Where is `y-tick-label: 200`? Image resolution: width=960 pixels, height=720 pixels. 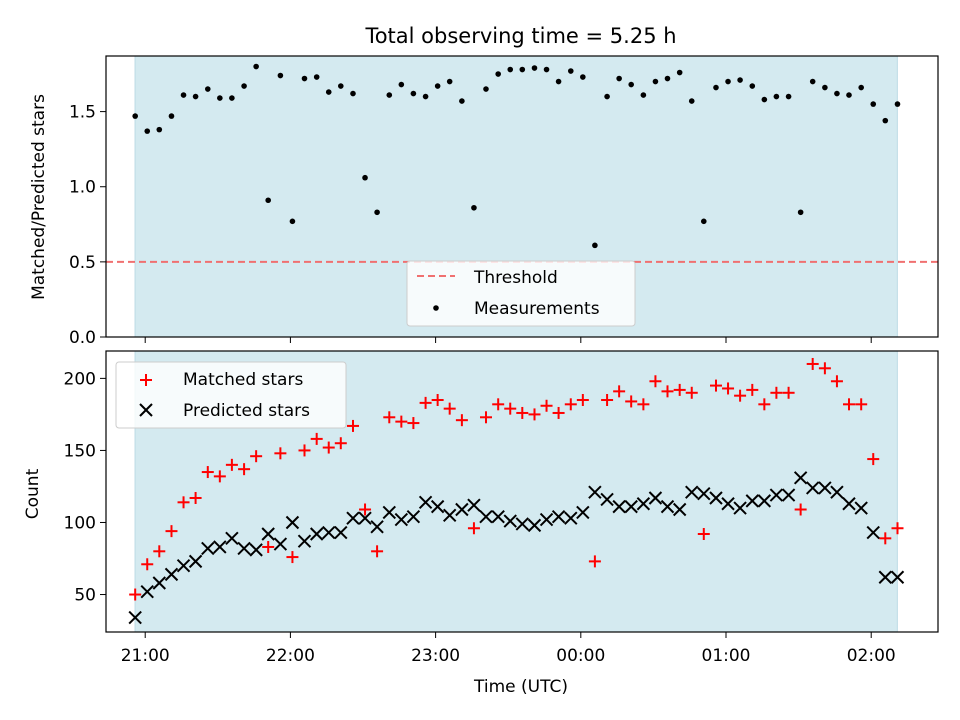 y-tick-label: 200 is located at coordinates (80, 379).